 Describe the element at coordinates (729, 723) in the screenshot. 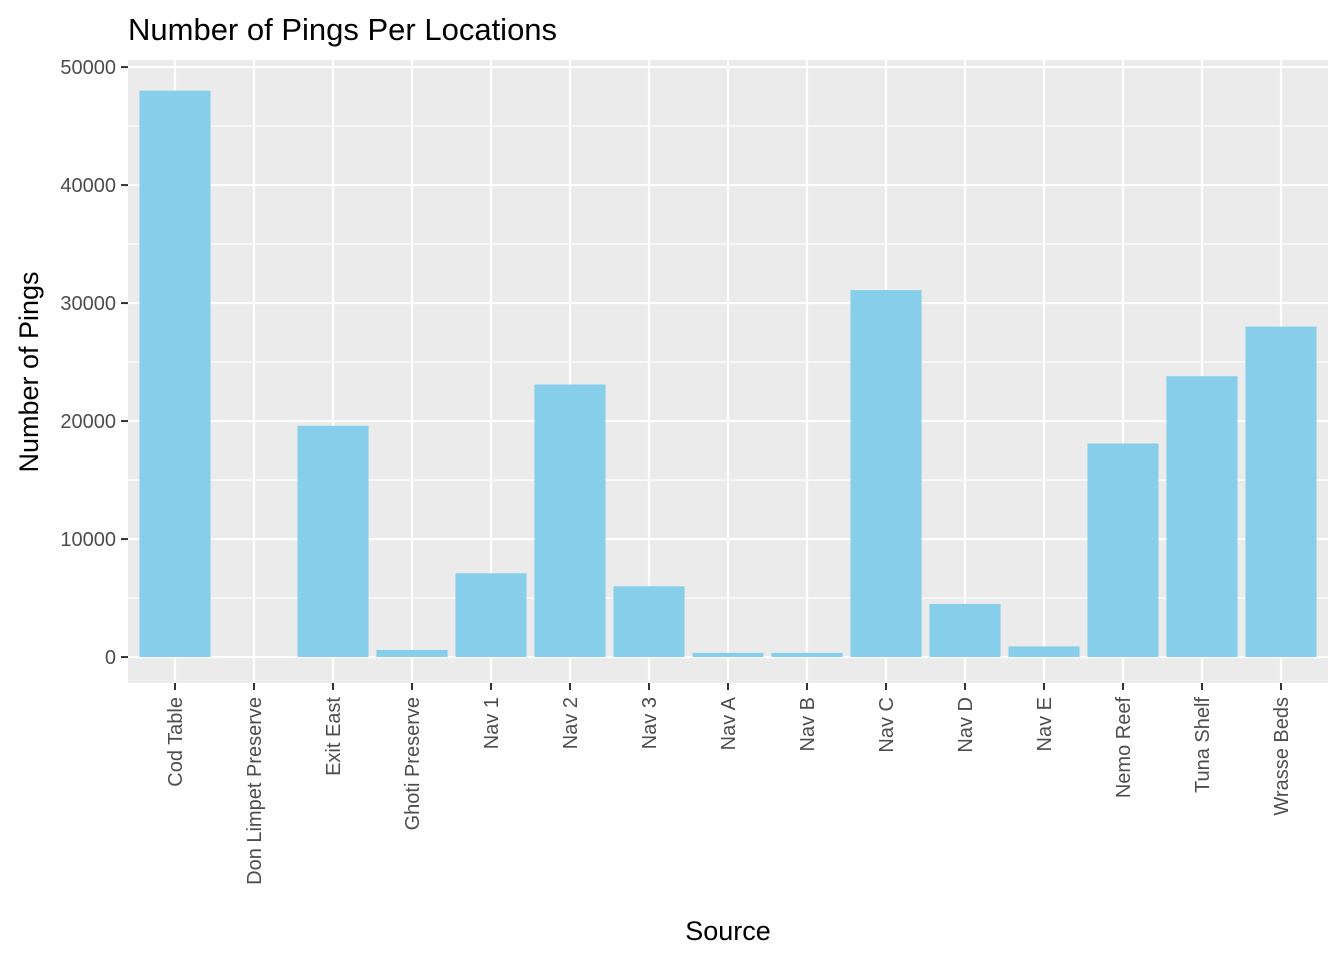

I see `x-tick-label: Nav A` at that location.